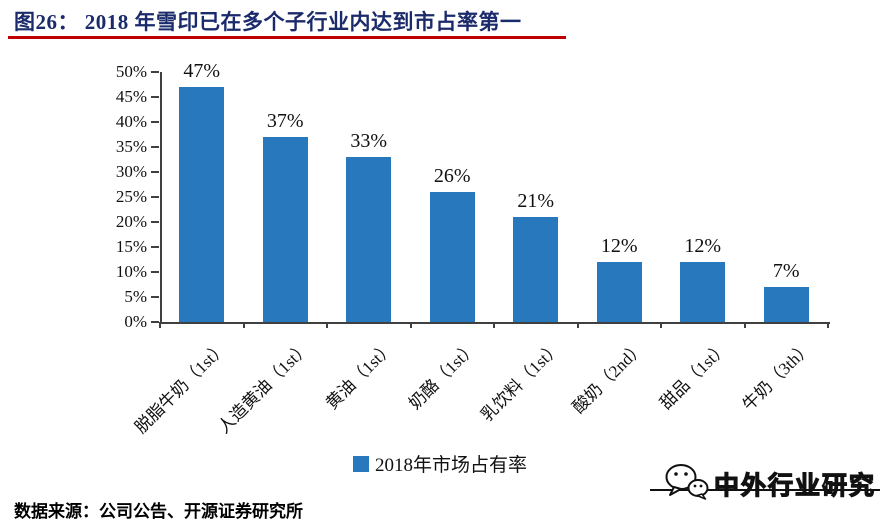 This screenshot has height=525, width=880. What do you see at coordinates (131, 71) in the screenshot?
I see `y-tick-label: 50%` at bounding box center [131, 71].